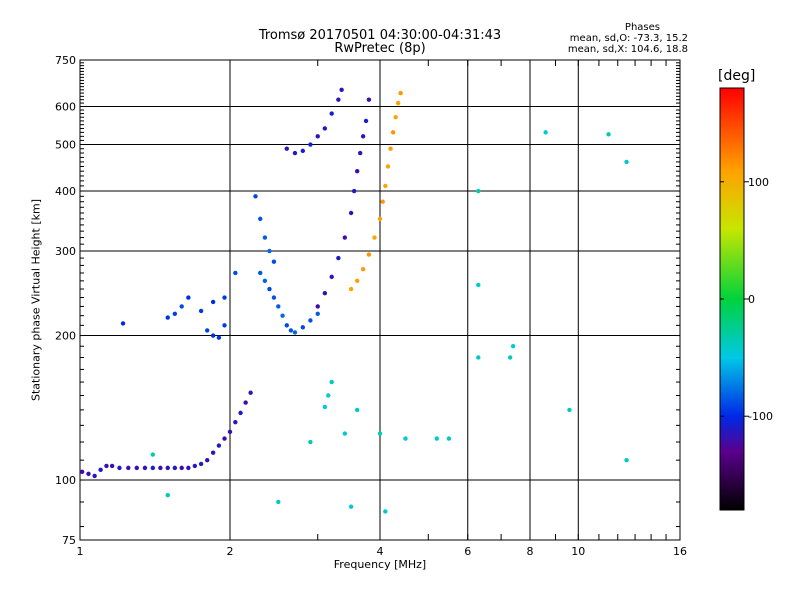  Describe the element at coordinates (760, 416) in the screenshot. I see `colorbar-tick-label: -100` at that location.